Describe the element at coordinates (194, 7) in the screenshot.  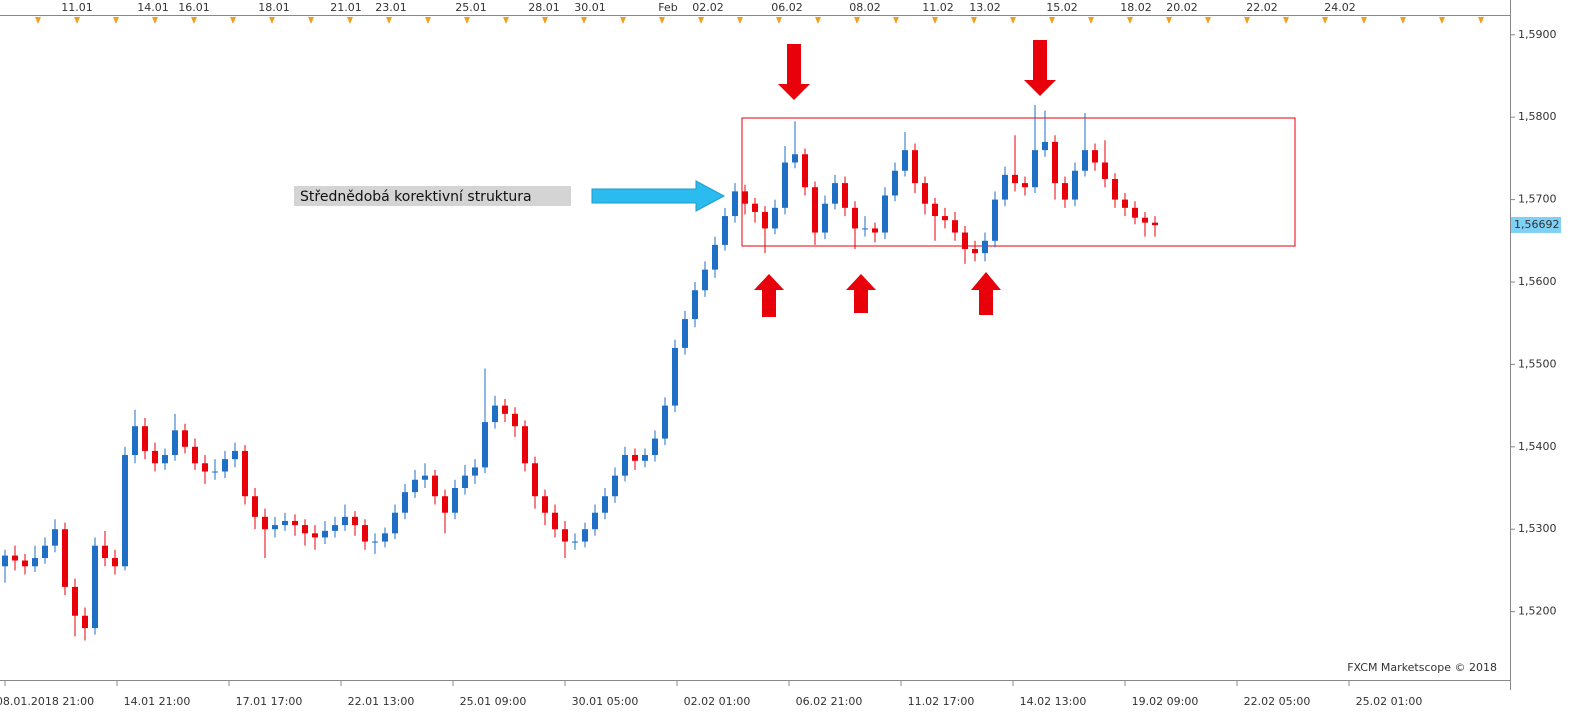
I see `top-label: 16.01` at that location.